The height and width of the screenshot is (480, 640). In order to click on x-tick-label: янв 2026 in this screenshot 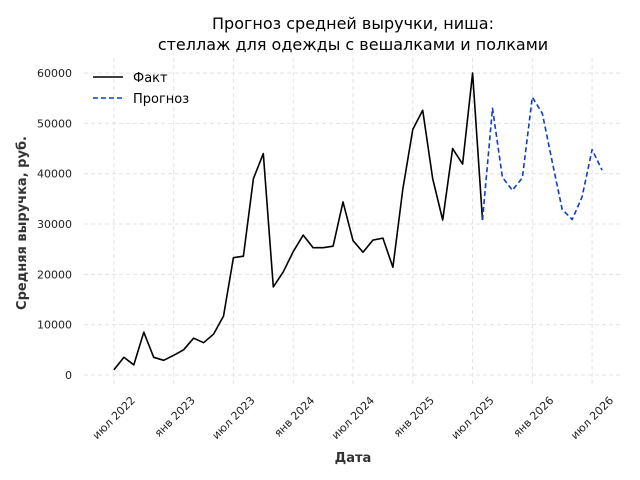, I will do `click(534, 417)`.